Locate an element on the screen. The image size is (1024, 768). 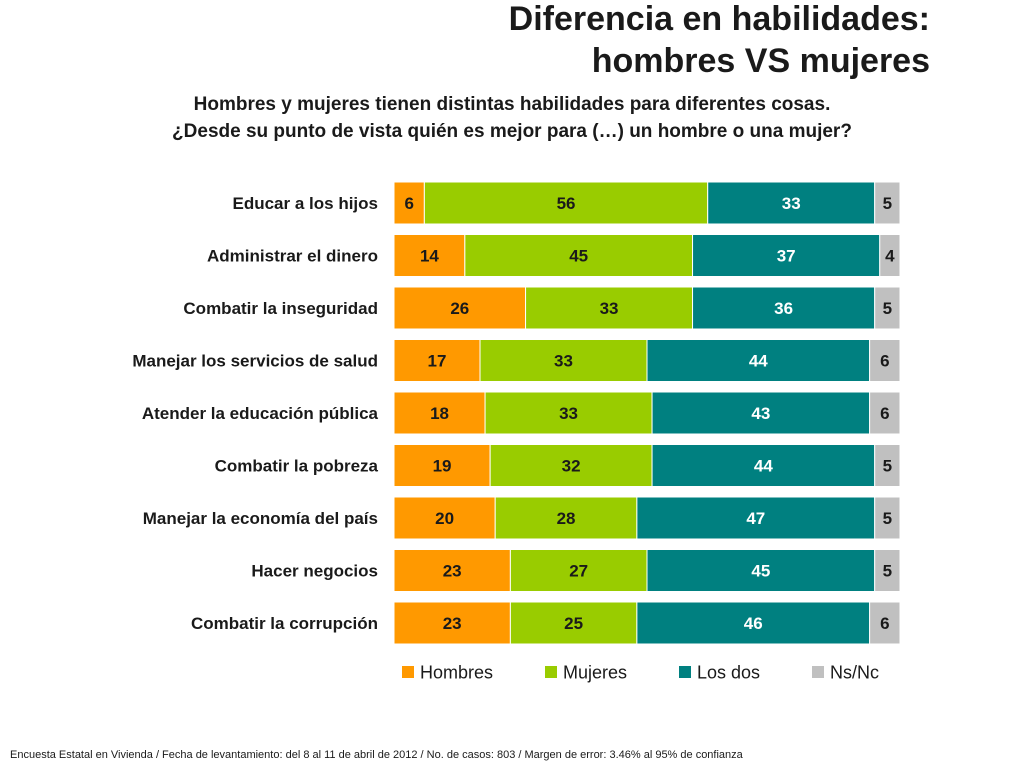
bar-ns-nc-atender-la-educacion-publica is located at coordinates (885, 413).